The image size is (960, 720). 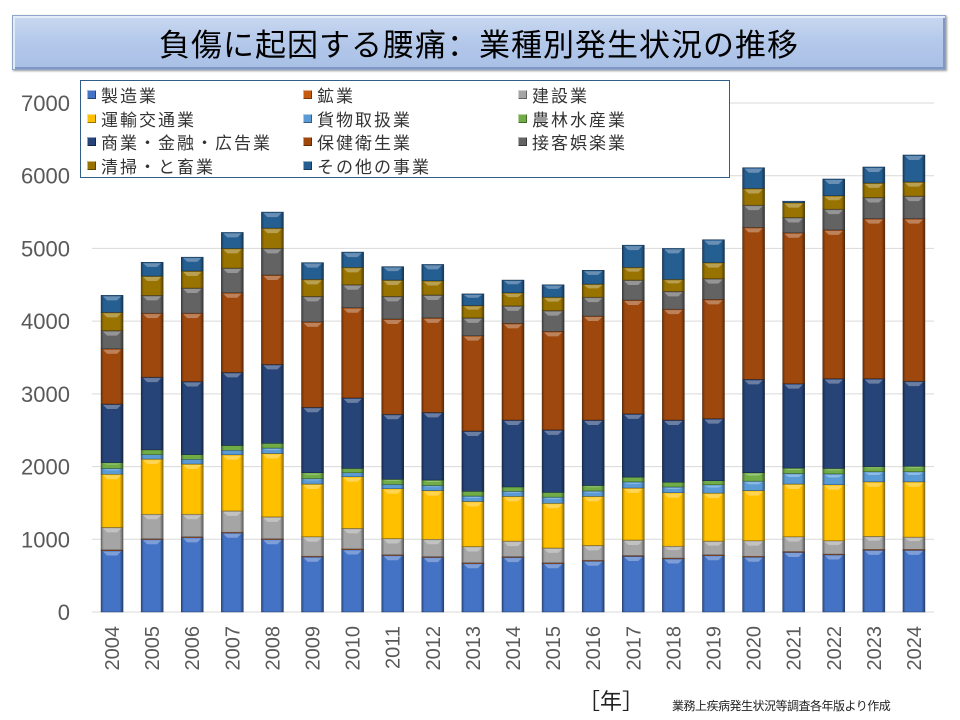 I want to click on y-tick-label: 2000, so click(x=45, y=467).